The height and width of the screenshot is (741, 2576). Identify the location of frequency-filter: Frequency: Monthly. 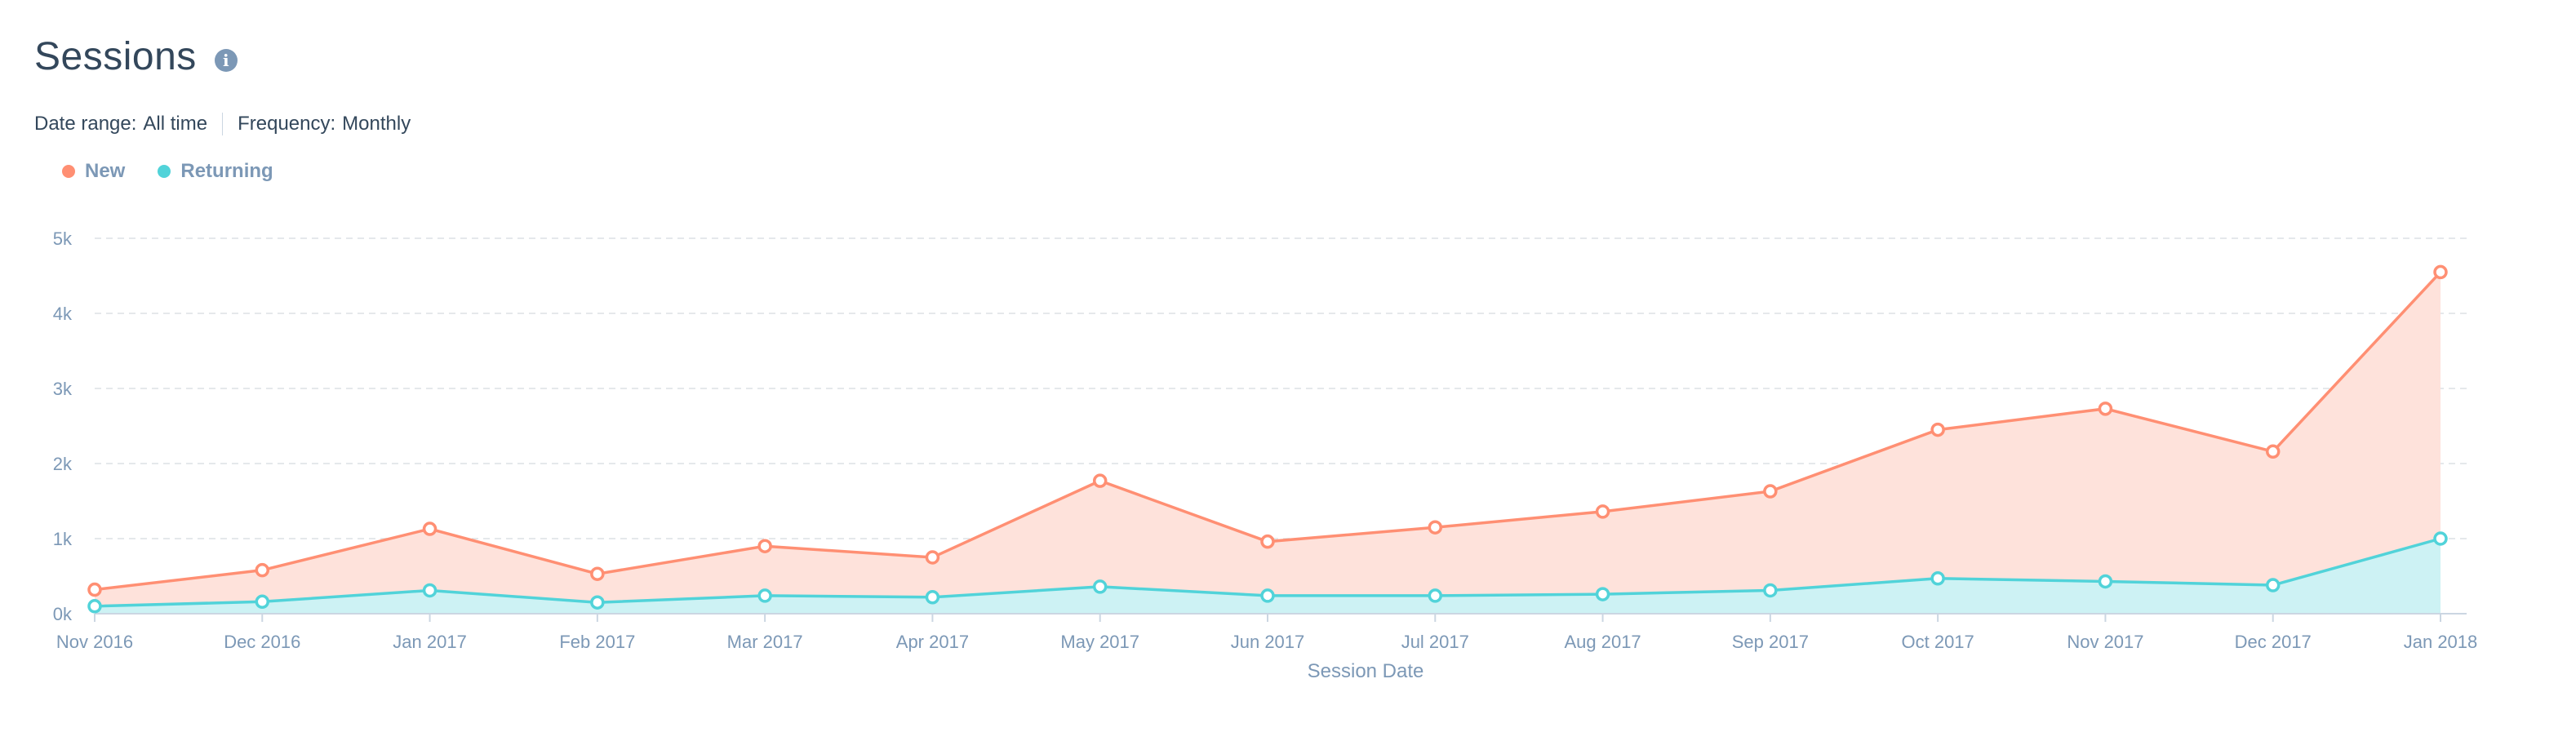
(324, 124).